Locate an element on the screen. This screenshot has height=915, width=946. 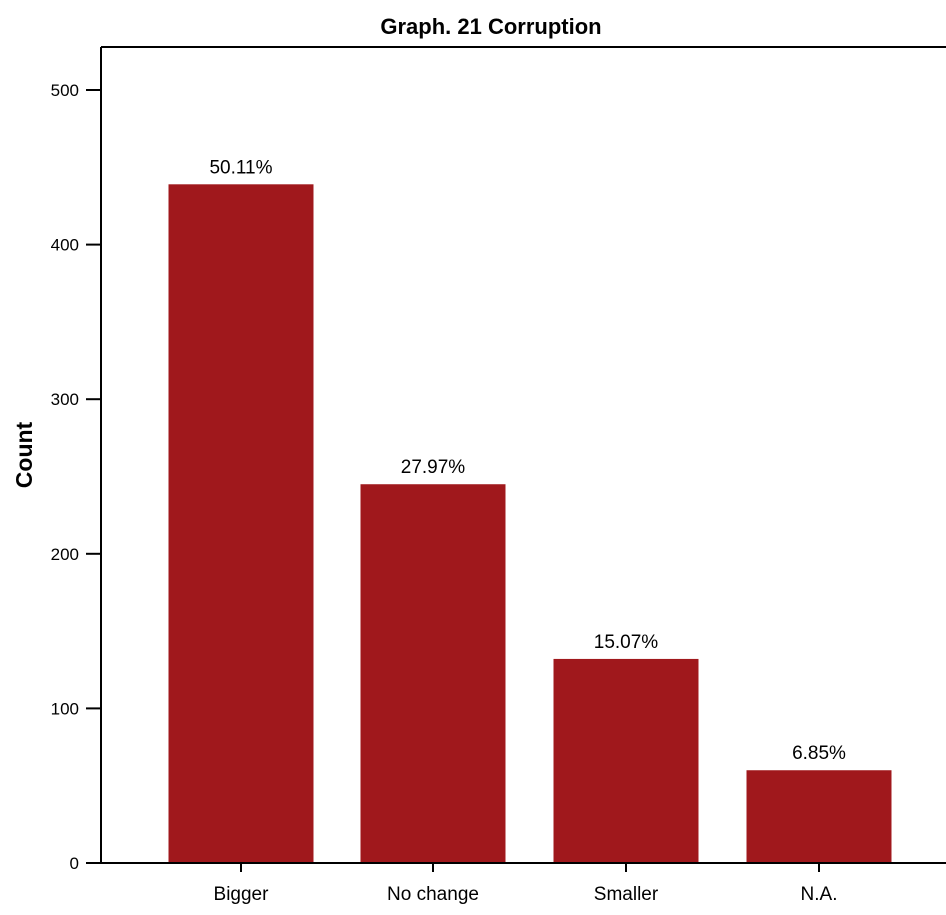
chart-title: Graph. 21 Corruption is located at coordinates (490, 26).